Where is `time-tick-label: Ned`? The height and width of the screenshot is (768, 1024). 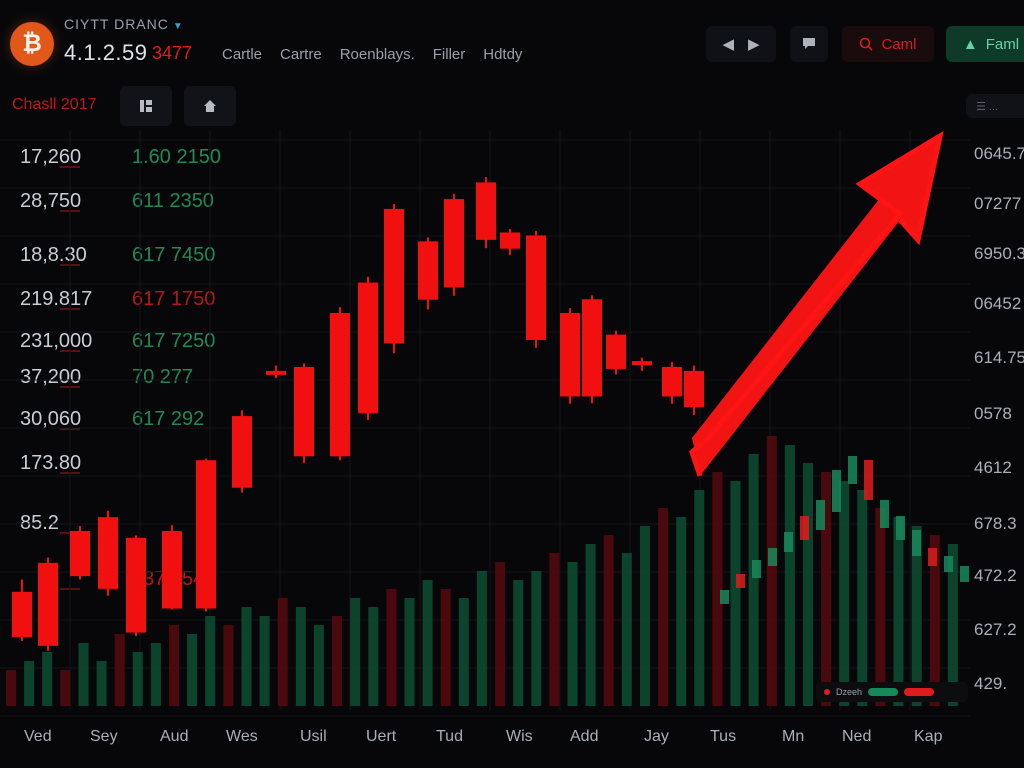 time-tick-label: Ned is located at coordinates (857, 736).